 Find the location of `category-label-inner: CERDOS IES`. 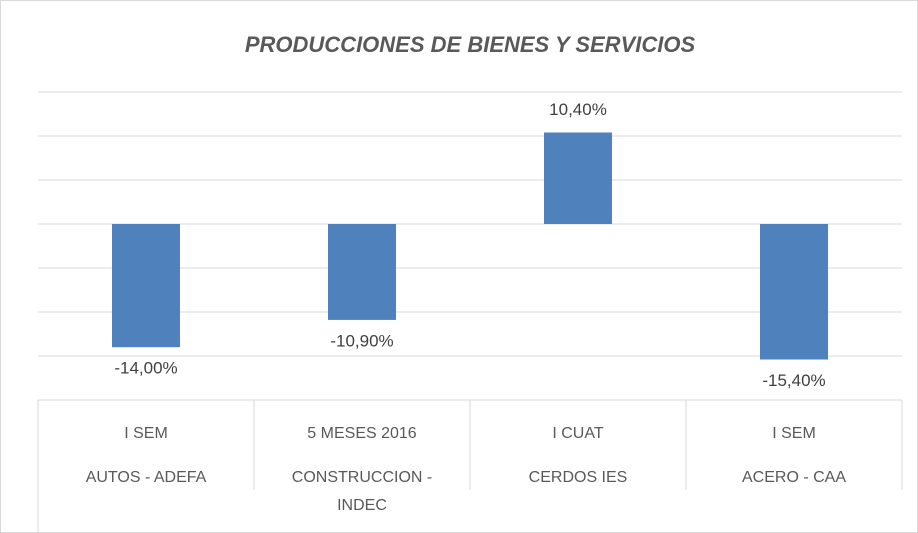

category-label-inner: CERDOS IES is located at coordinates (578, 477).